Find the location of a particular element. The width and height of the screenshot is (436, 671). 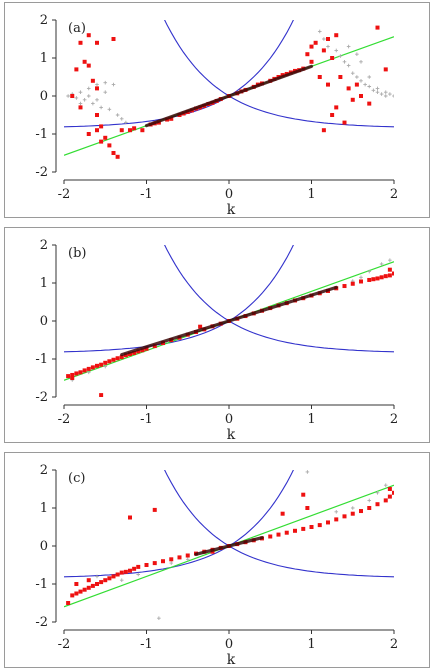

panel-label: (c) is located at coordinates (76, 478).